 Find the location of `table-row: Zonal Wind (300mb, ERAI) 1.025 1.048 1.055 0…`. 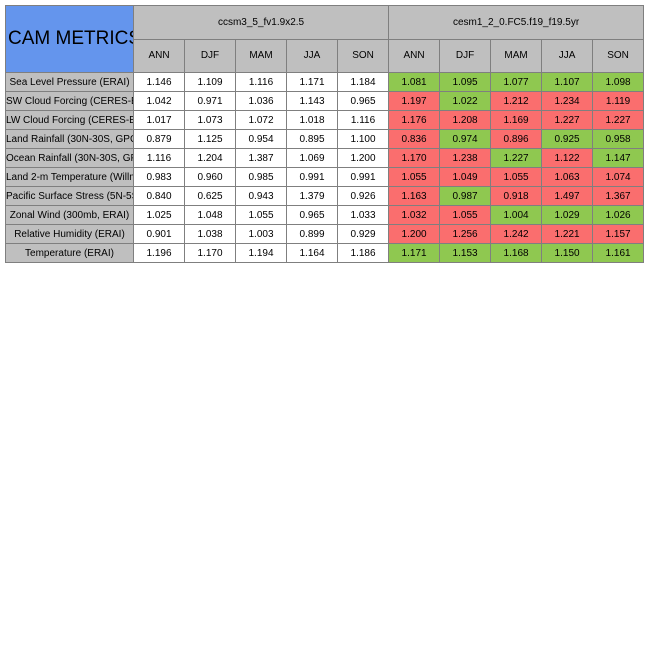

table-row: Zonal Wind (300mb, ERAI) 1.025 1.048 1.055 0… is located at coordinates (325, 215).